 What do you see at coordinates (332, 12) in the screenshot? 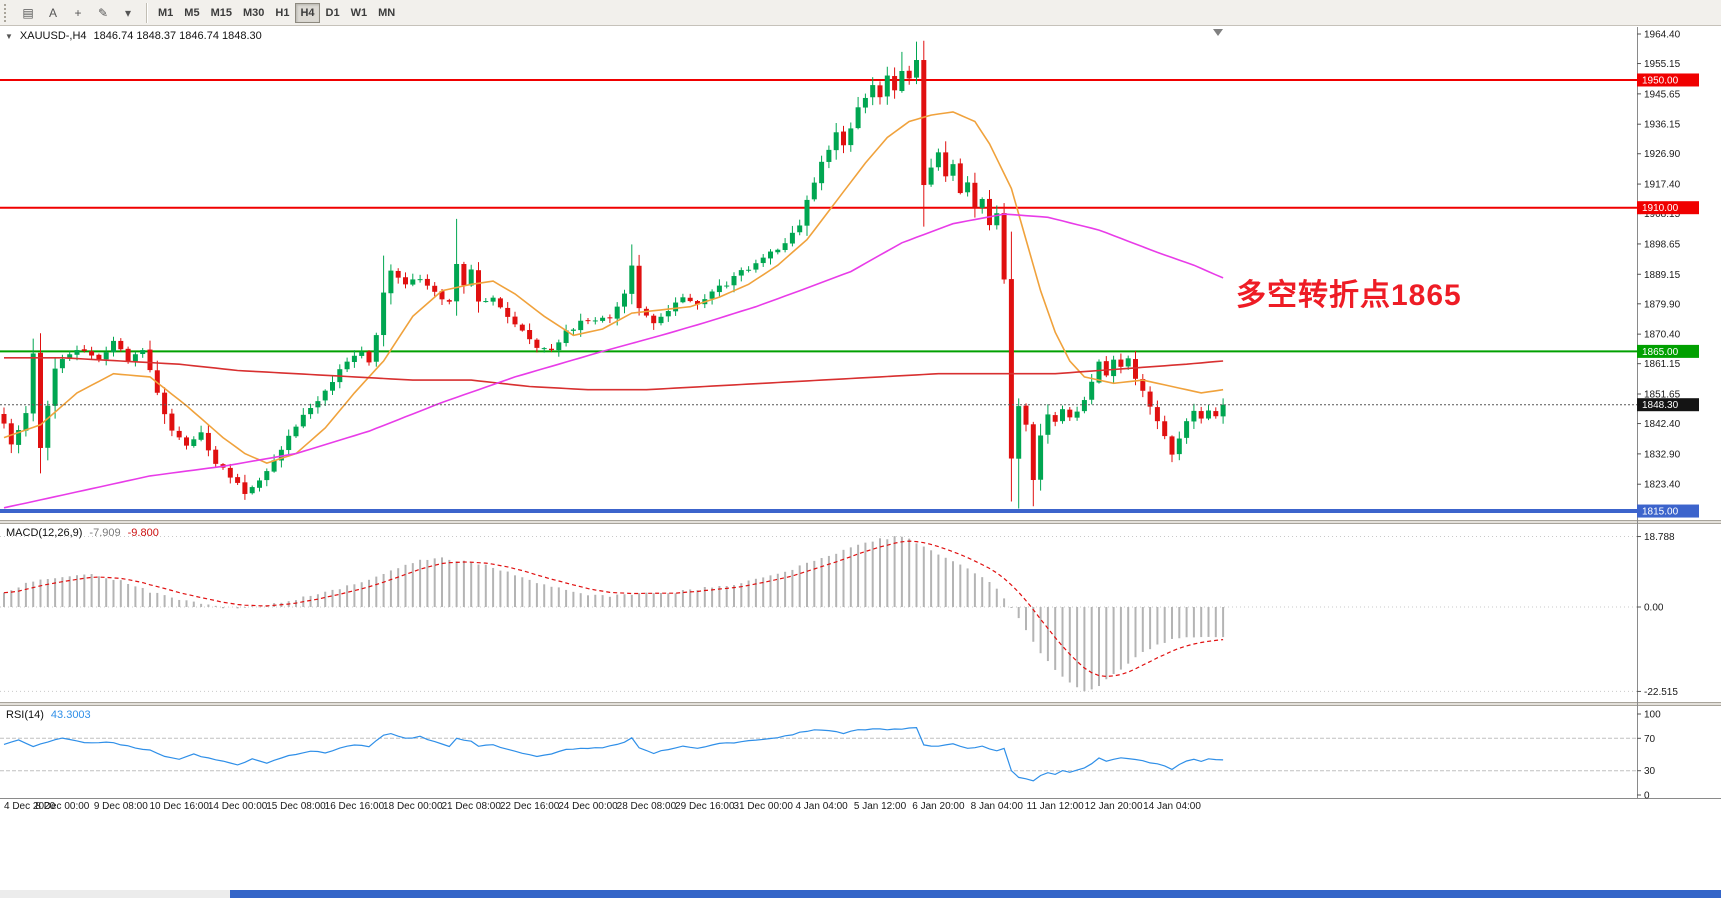
I see `timeframe-button-d1: D1` at bounding box center [332, 12].